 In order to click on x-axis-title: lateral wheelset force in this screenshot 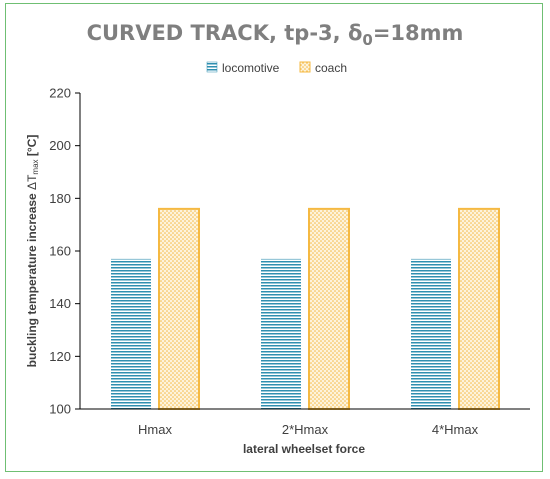, I will do `click(304, 449)`.